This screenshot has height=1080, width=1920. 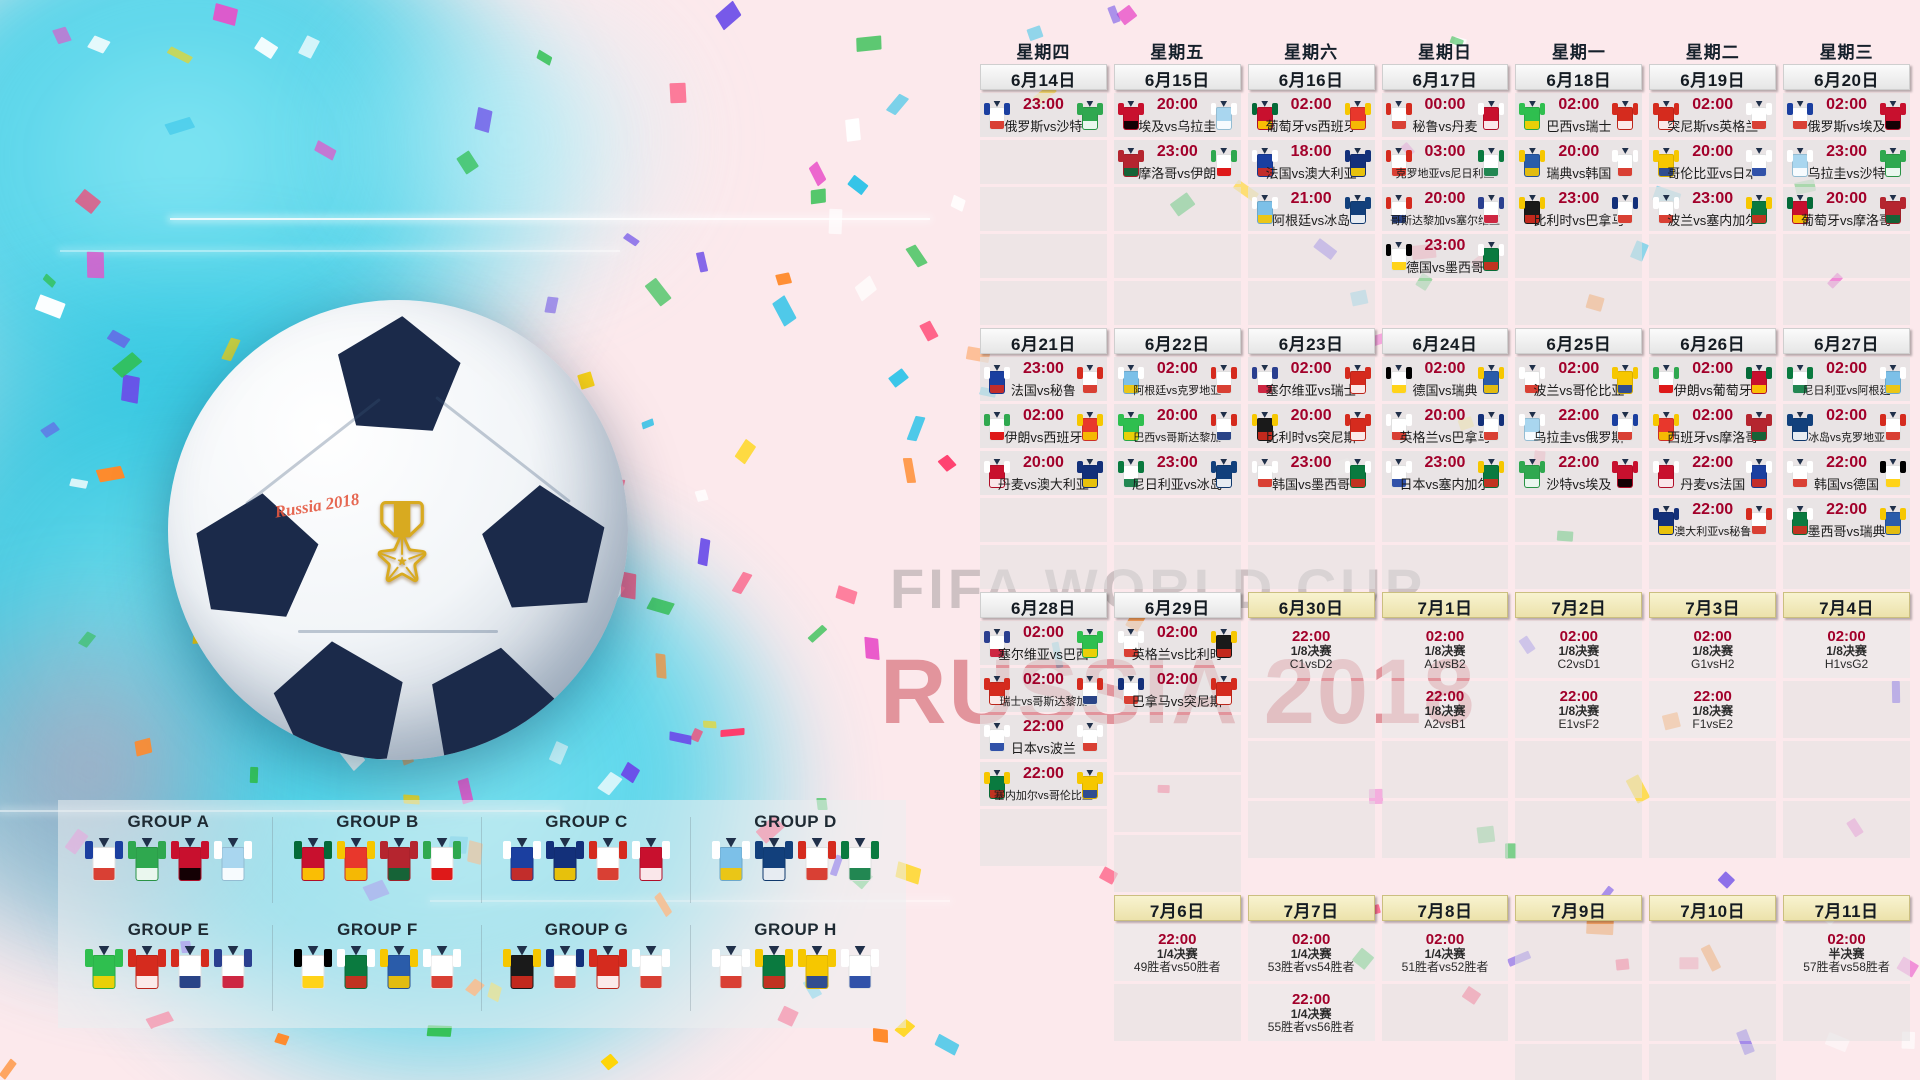 What do you see at coordinates (1846, 115) in the screenshot?
I see `match-cell: 02:00 俄罗斯vs埃及` at bounding box center [1846, 115].